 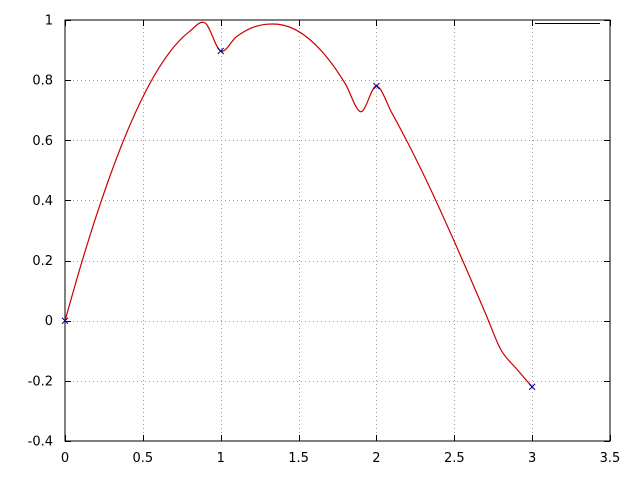 What do you see at coordinates (610, 458) in the screenshot?
I see `x-tick-label: 3.5` at bounding box center [610, 458].